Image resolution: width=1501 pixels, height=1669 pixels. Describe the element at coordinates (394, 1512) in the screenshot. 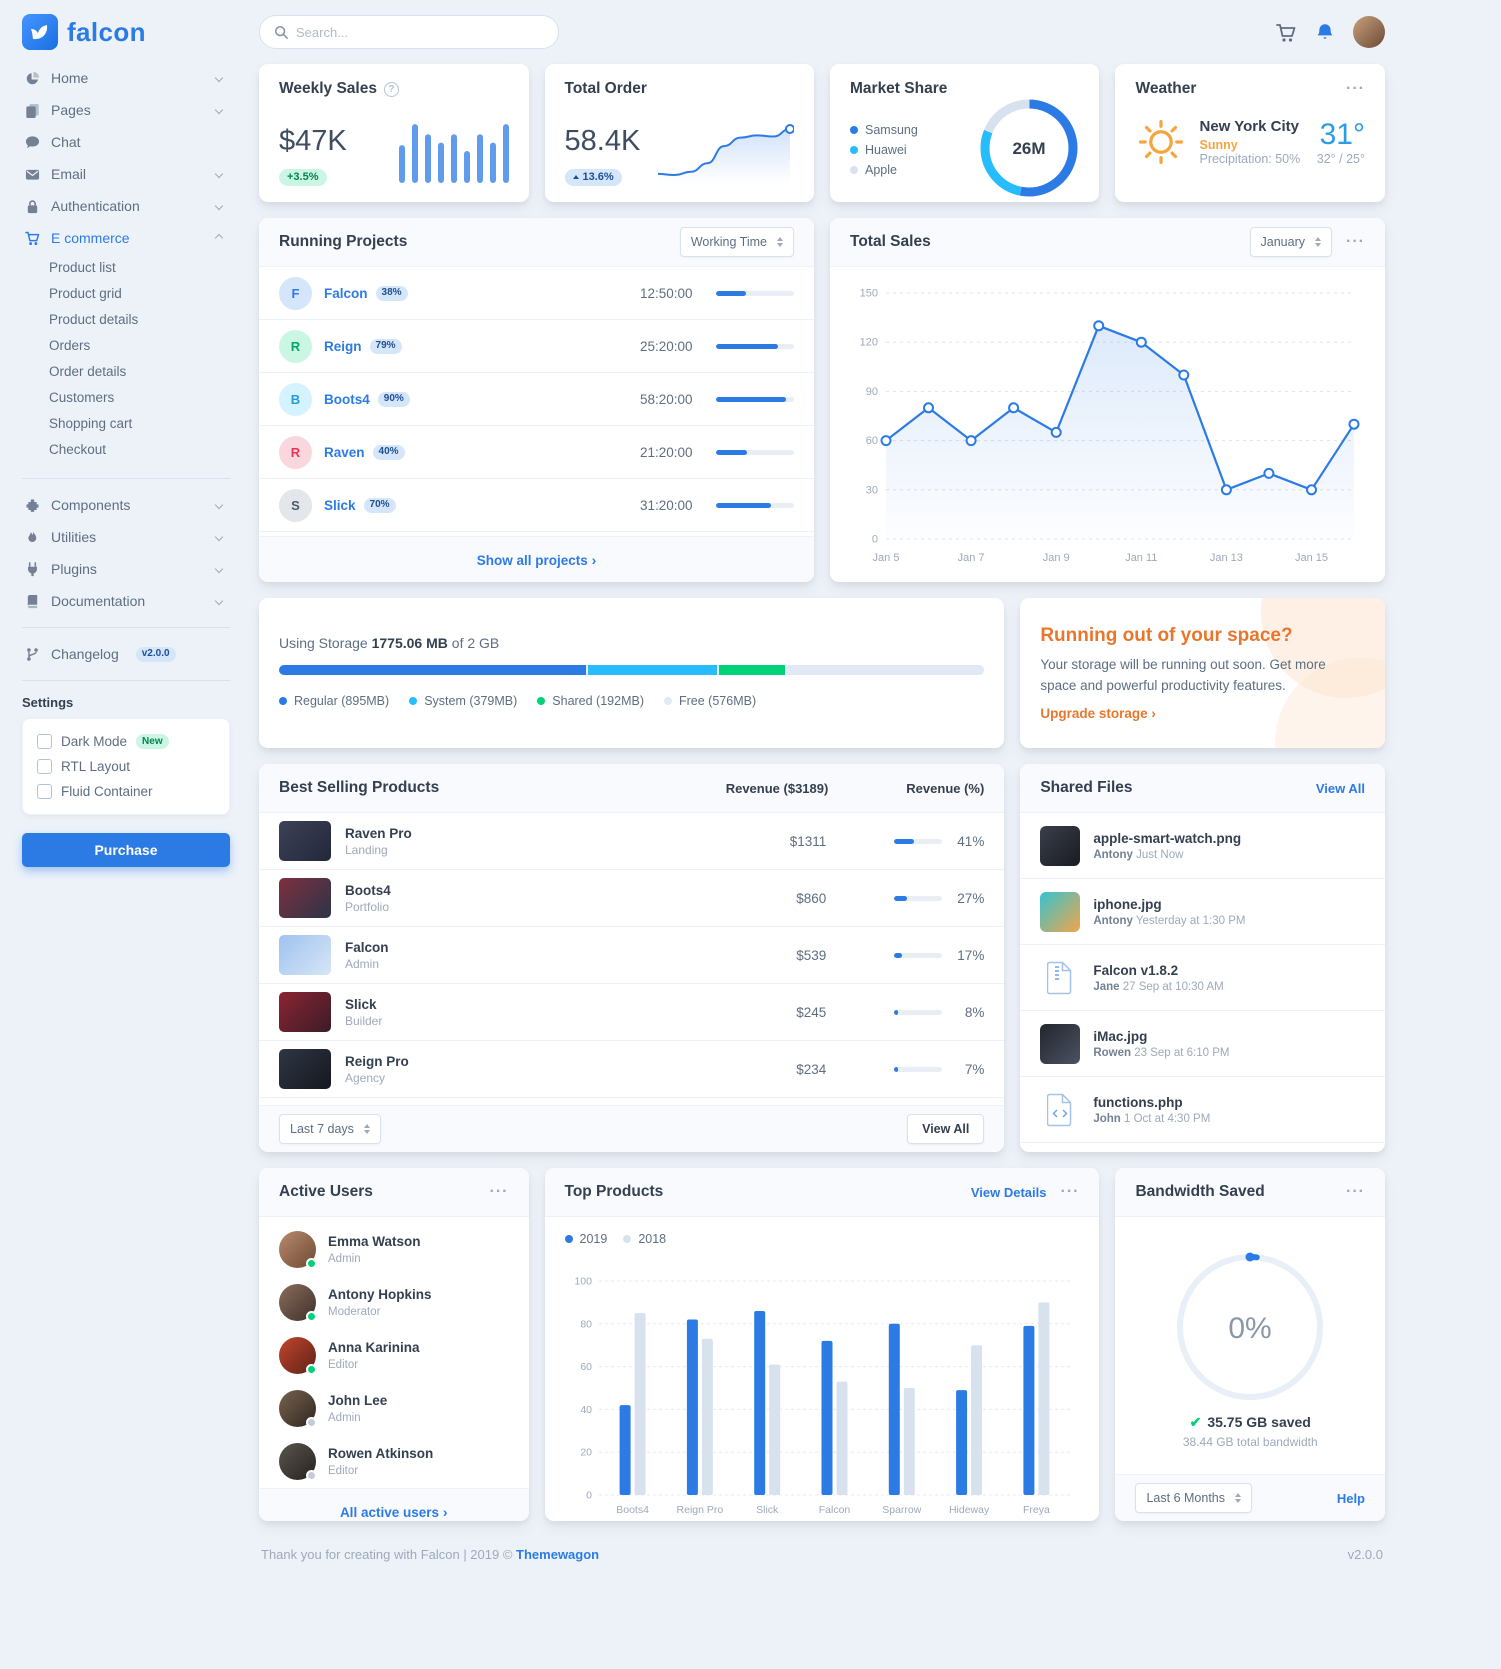

I see `all-active-users-link: All active users` at that location.